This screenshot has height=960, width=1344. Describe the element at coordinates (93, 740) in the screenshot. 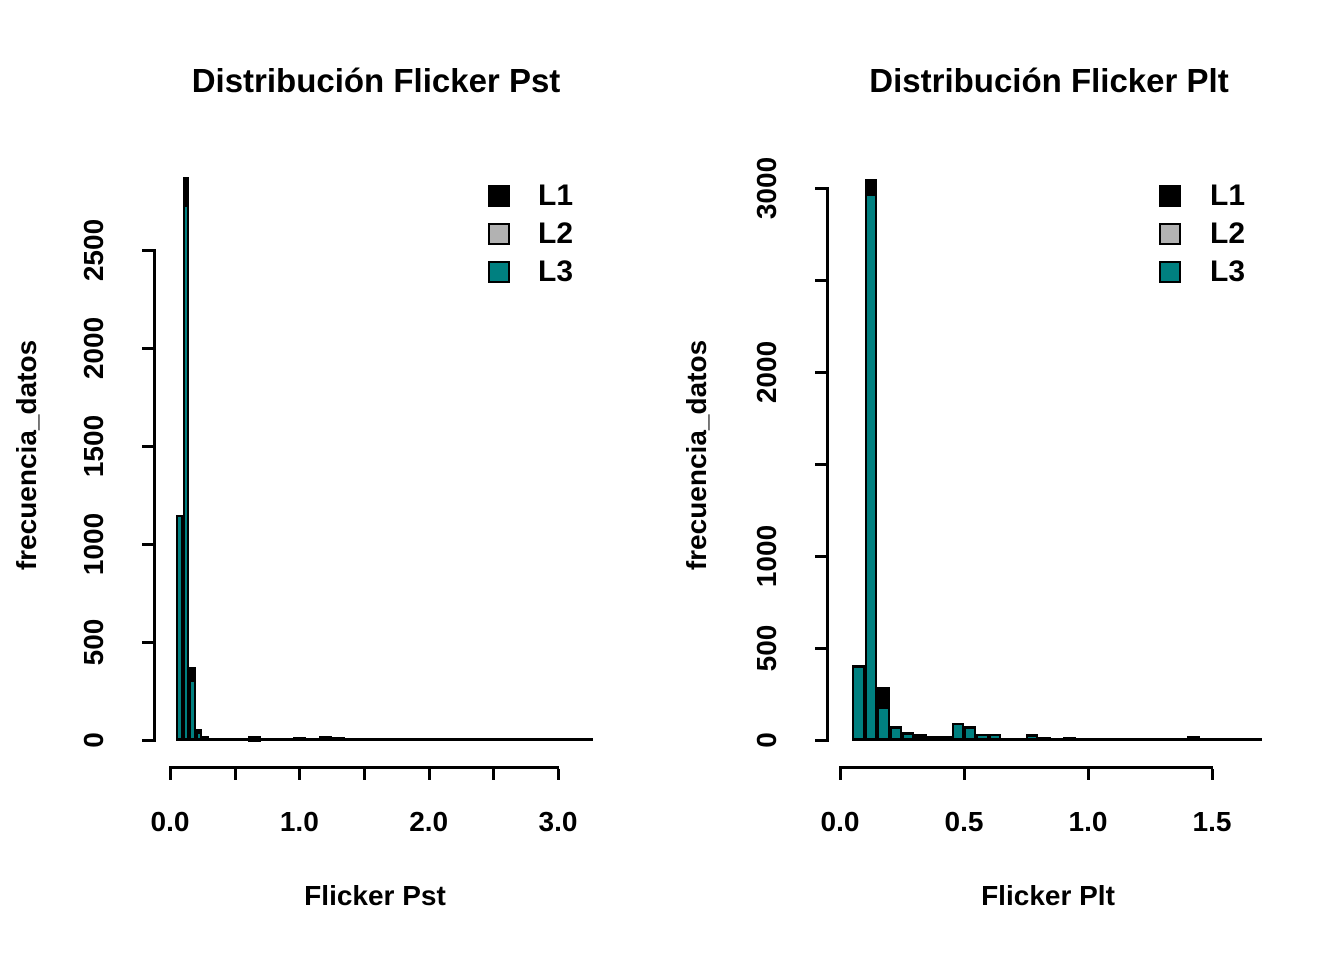

I see `y-tick-label-pst: 0` at that location.